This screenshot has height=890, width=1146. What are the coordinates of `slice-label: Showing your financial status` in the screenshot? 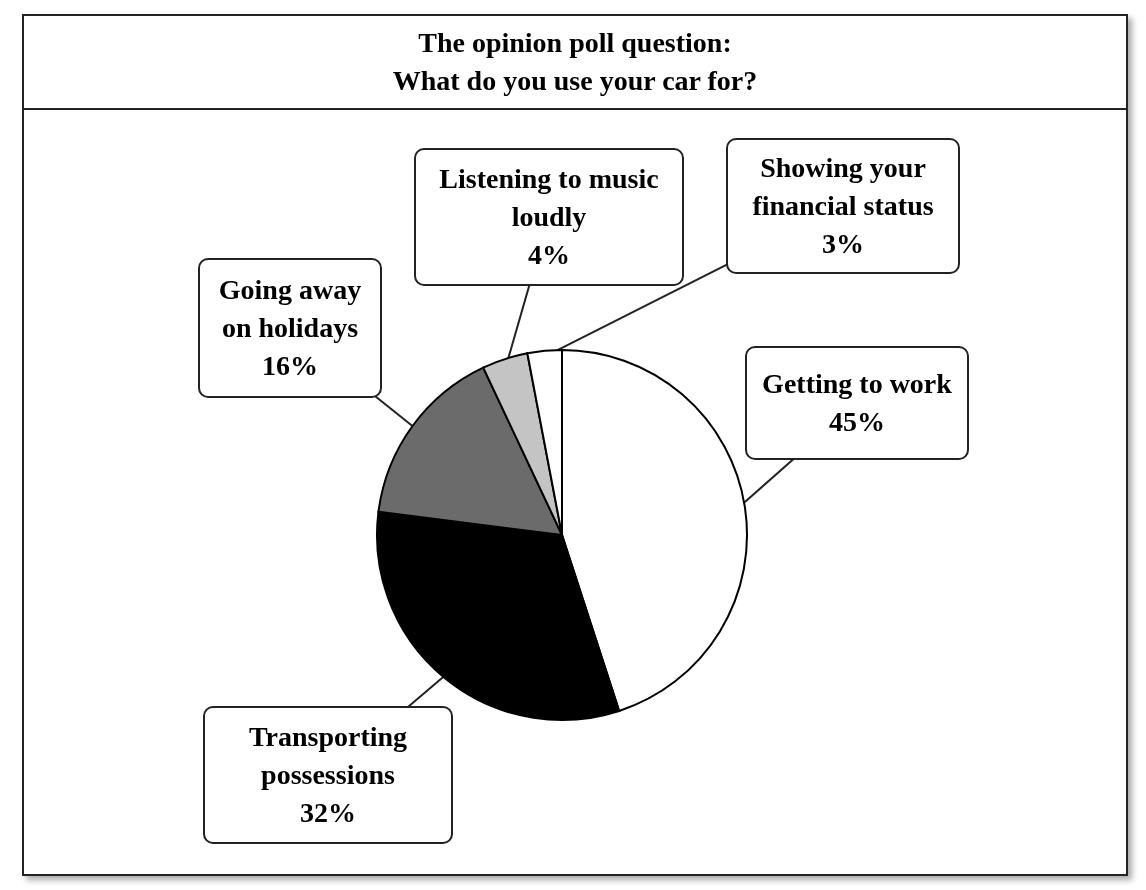 It's located at (843, 187).